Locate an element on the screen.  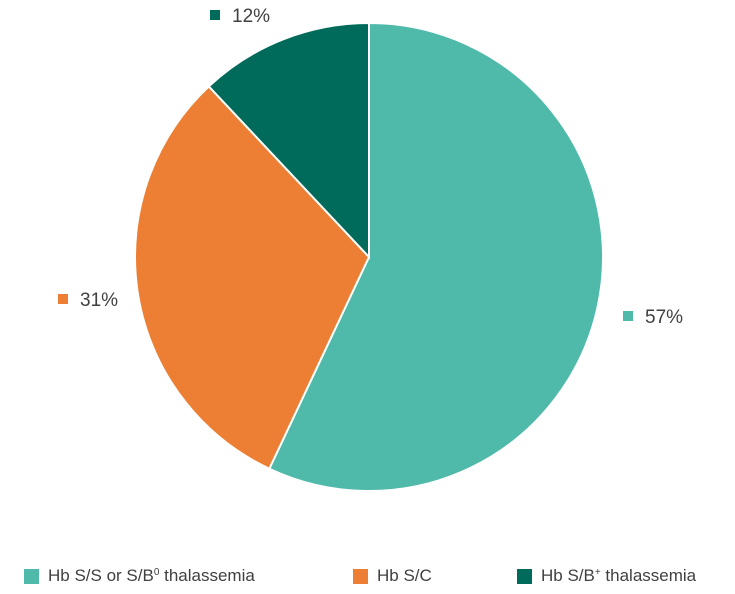
legend-swatch-hb-sc is located at coordinates (360, 576).